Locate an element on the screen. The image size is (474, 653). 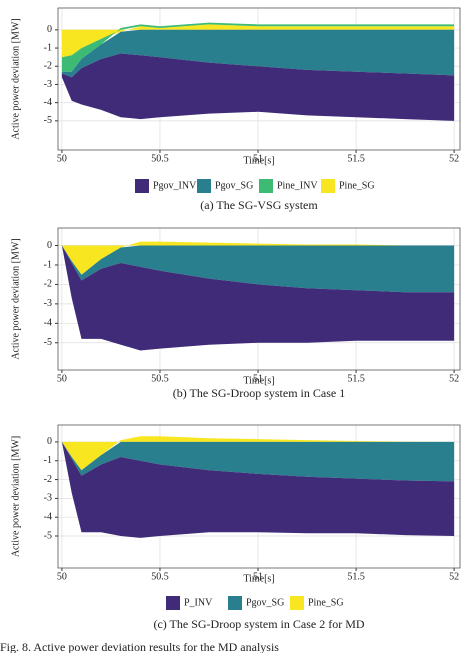
legend-label: P_INV is located at coordinates (198, 602).